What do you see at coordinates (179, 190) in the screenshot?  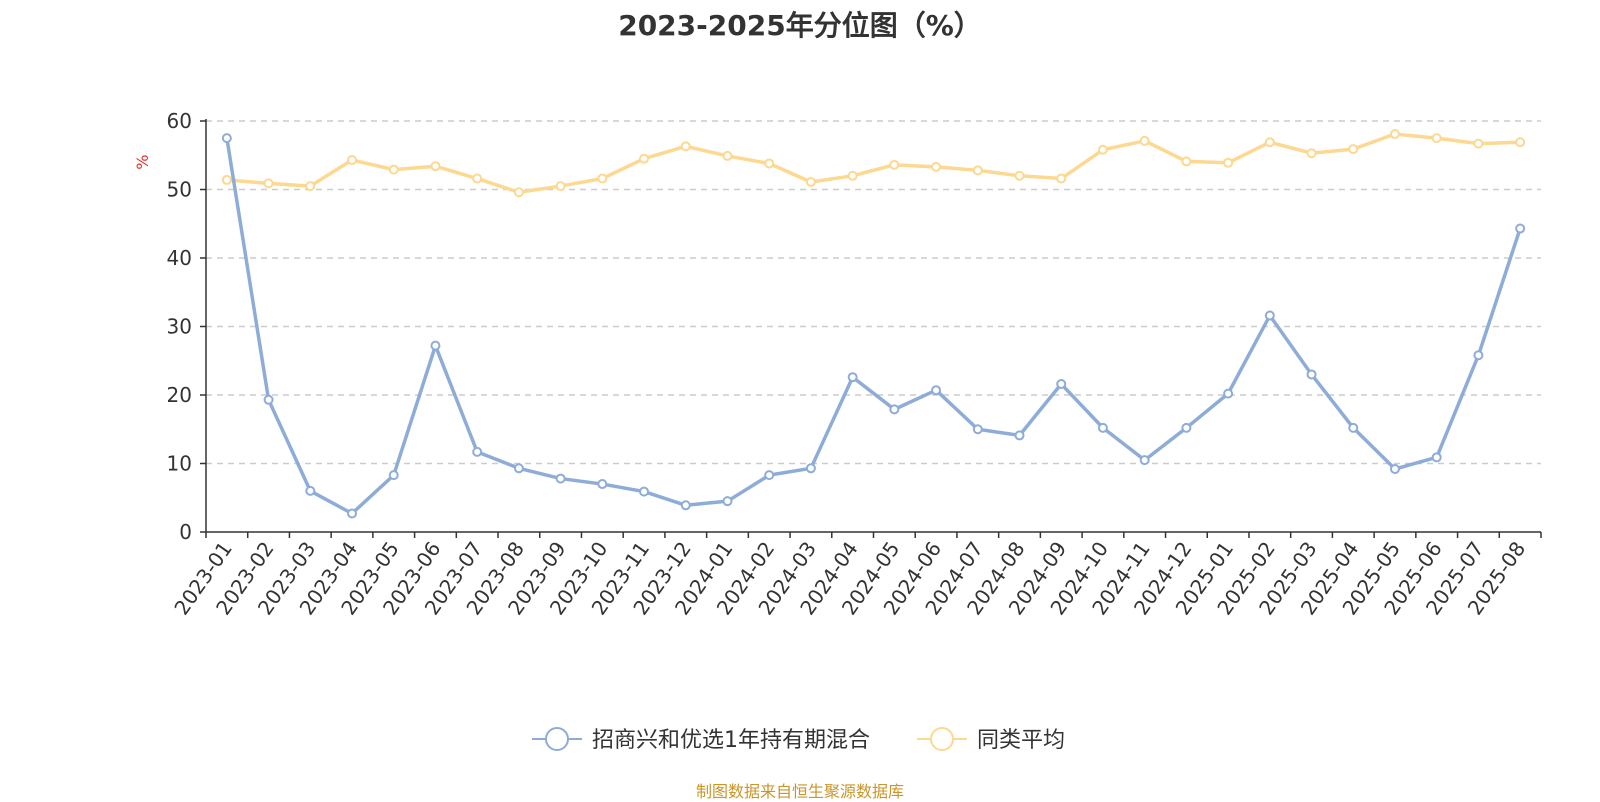 I see `y-tick-label: 50` at bounding box center [179, 190].